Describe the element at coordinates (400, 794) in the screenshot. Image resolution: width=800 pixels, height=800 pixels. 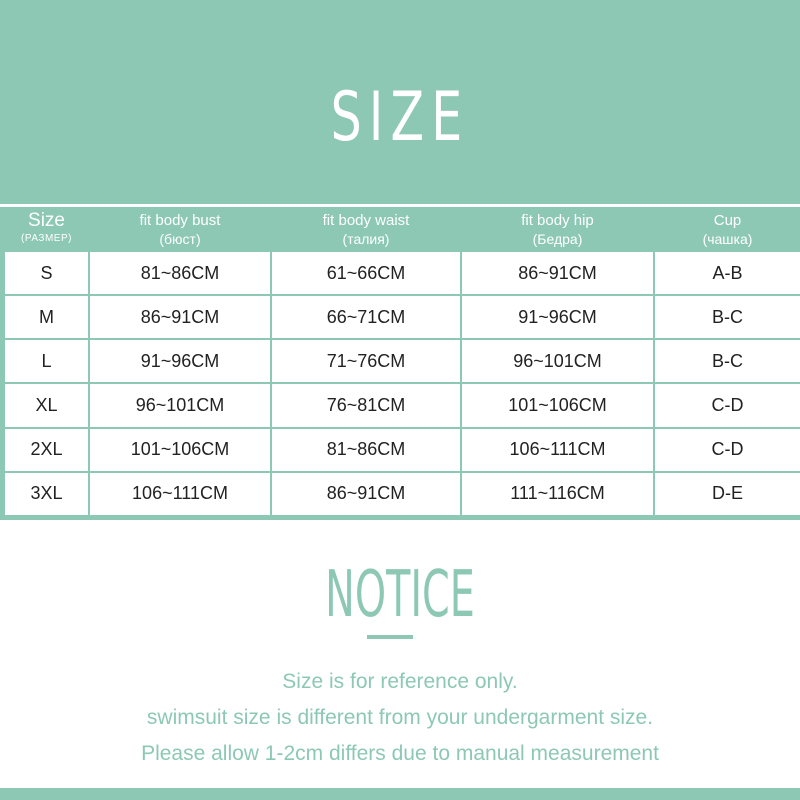
I see `footer-band` at that location.